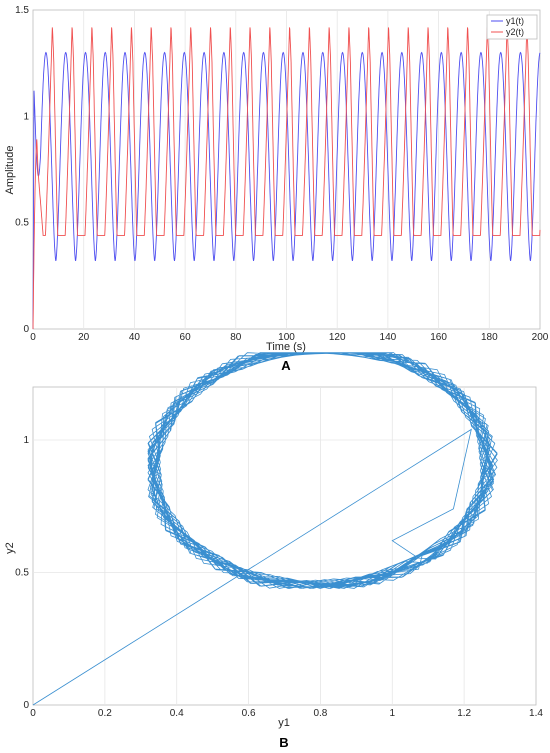 The height and width of the screenshot is (753, 550). What do you see at coordinates (22, 223) in the screenshot?
I see `time-series-ytick-label: 0.5` at bounding box center [22, 223].